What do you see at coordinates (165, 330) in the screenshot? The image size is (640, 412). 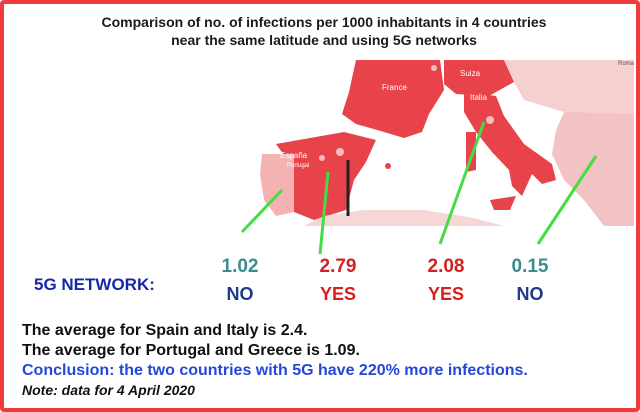 I see `average-spain-italy: The average for Spain and Italy is 2.4.` at bounding box center [165, 330].